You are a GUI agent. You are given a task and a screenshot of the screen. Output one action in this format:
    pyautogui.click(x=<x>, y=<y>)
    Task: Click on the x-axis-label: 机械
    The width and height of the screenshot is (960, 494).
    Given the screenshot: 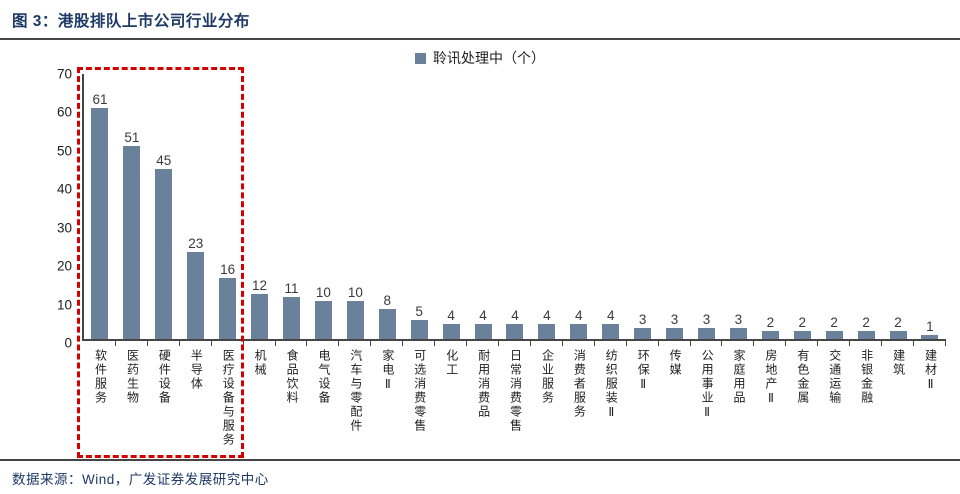 What is the action you would take?
    pyautogui.click(x=260, y=363)
    